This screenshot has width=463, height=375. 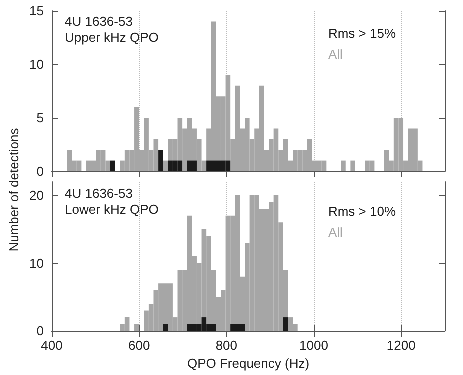 I want to click on x-tick-label: 1000, so click(x=314, y=346).